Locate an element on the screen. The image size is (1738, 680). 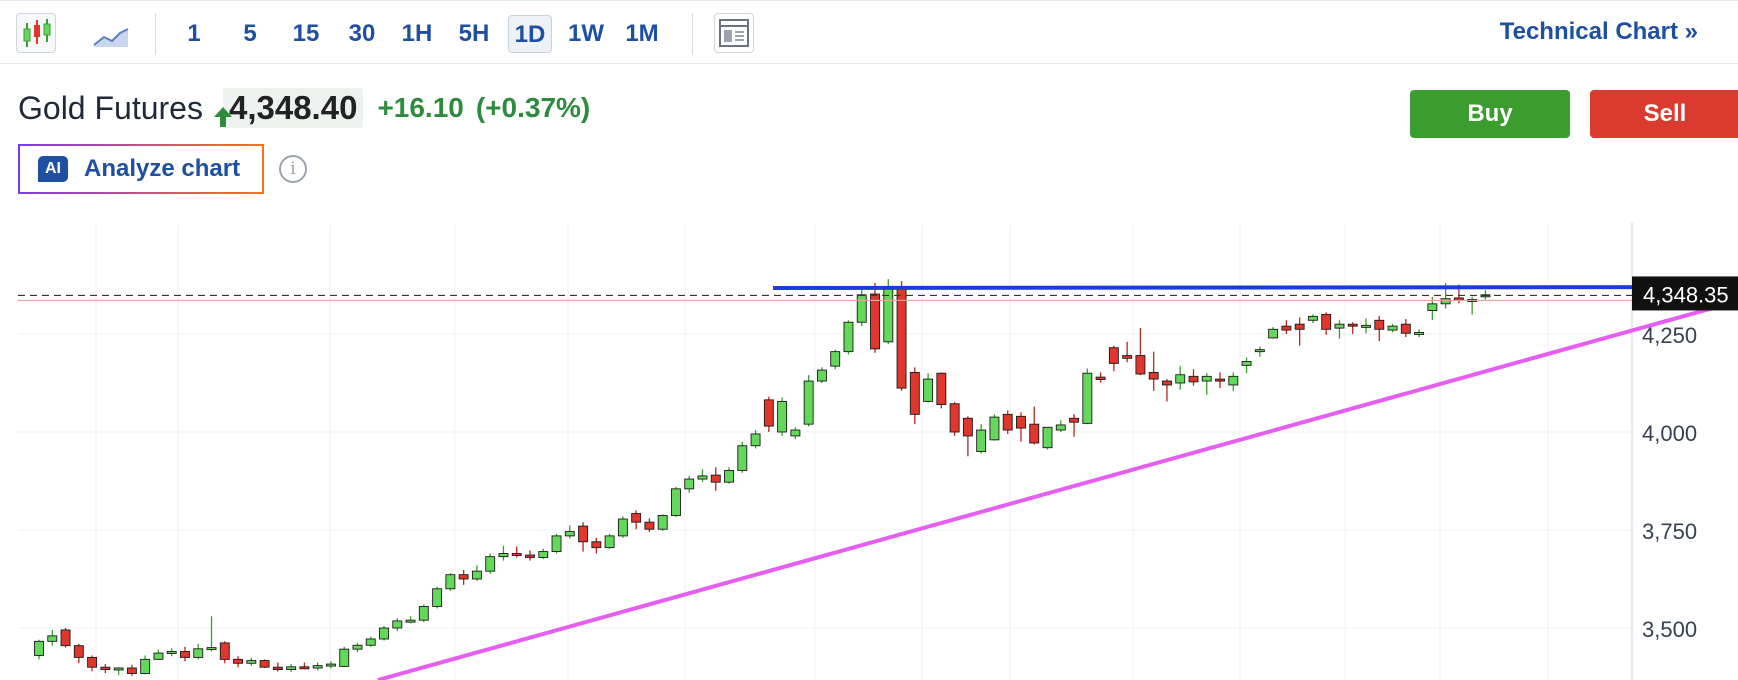
layout-icon is located at coordinates (734, 33).